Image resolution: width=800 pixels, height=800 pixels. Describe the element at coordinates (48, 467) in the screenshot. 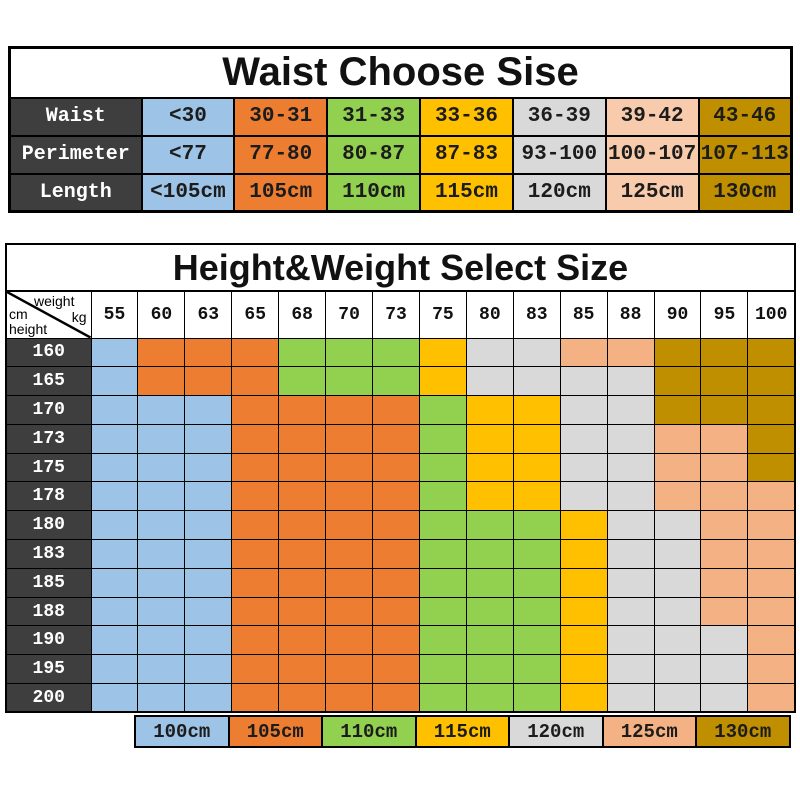

I see `height-row-label: 175` at that location.